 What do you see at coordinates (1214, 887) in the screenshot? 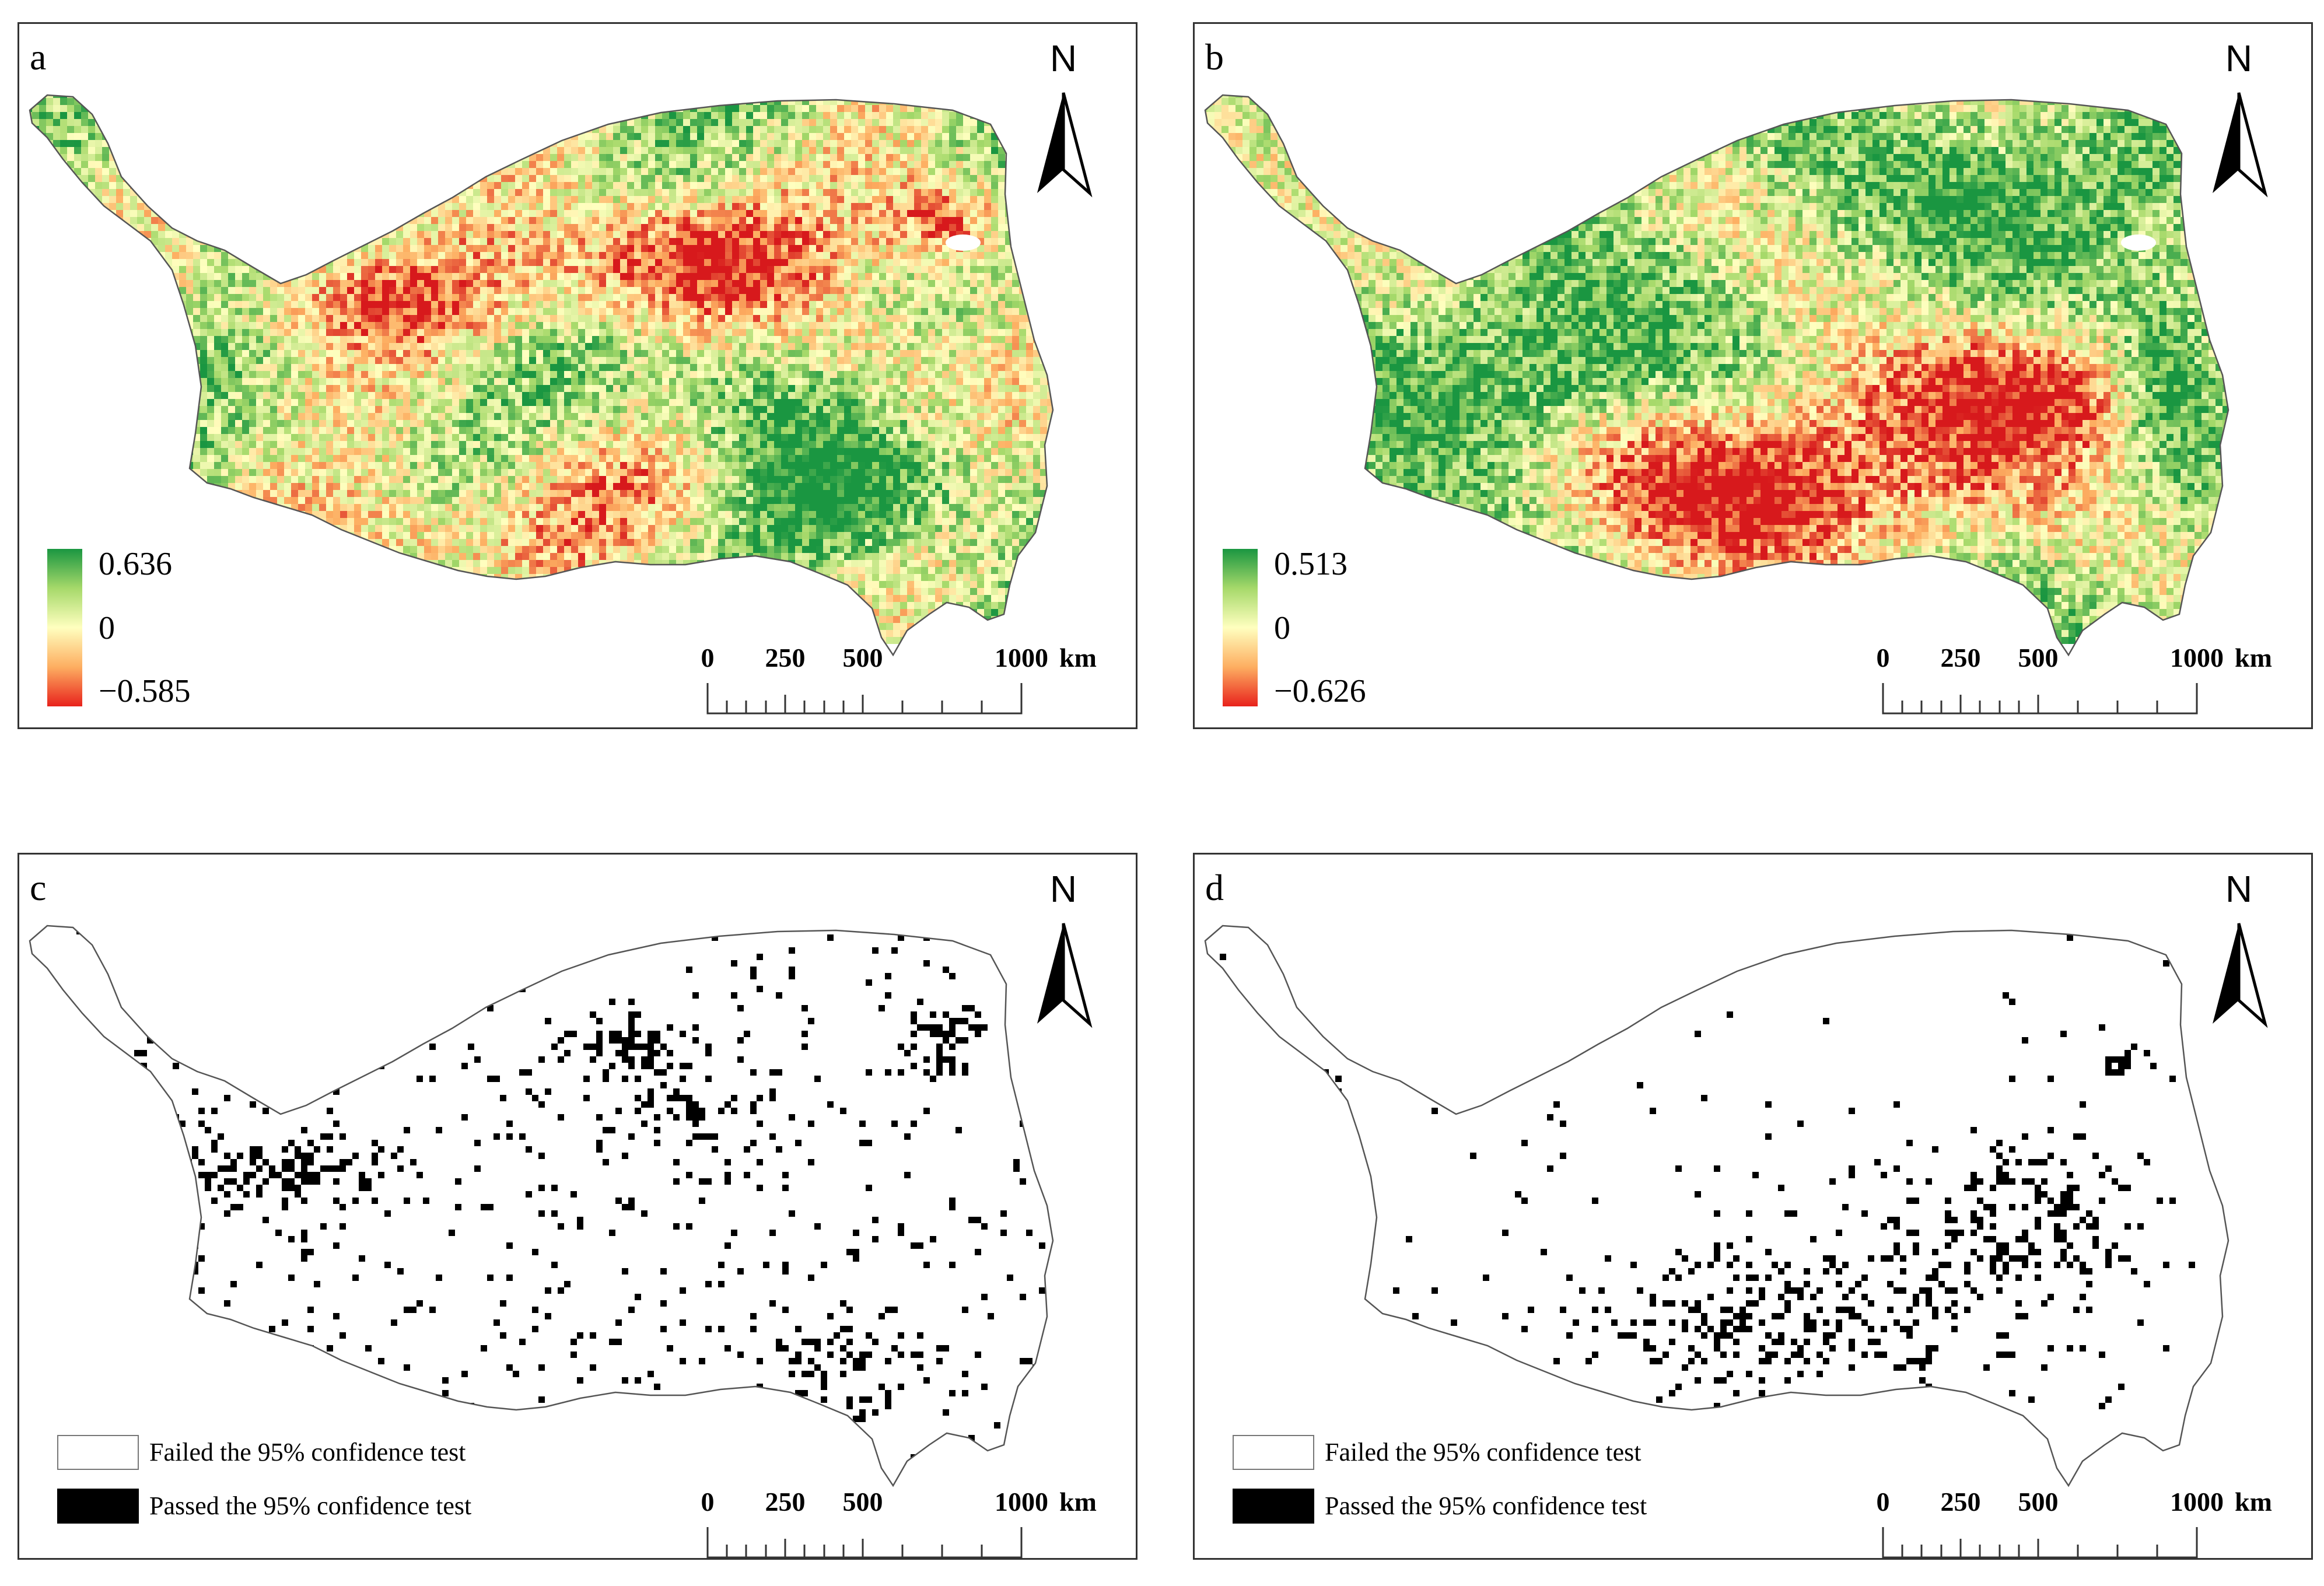
I see `panel-label: d` at bounding box center [1214, 887].